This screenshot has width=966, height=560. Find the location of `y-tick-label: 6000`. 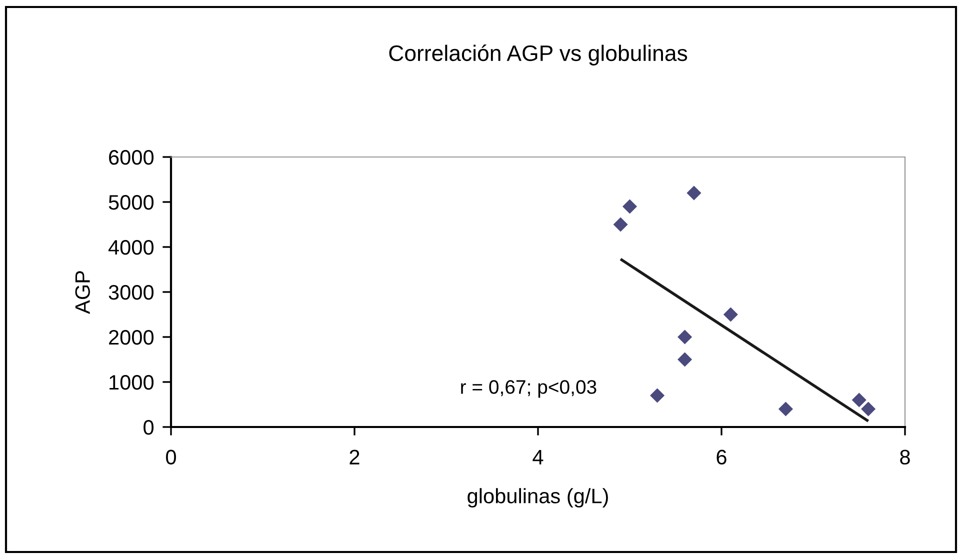

y-tick-label: 6000 is located at coordinates (131, 157).